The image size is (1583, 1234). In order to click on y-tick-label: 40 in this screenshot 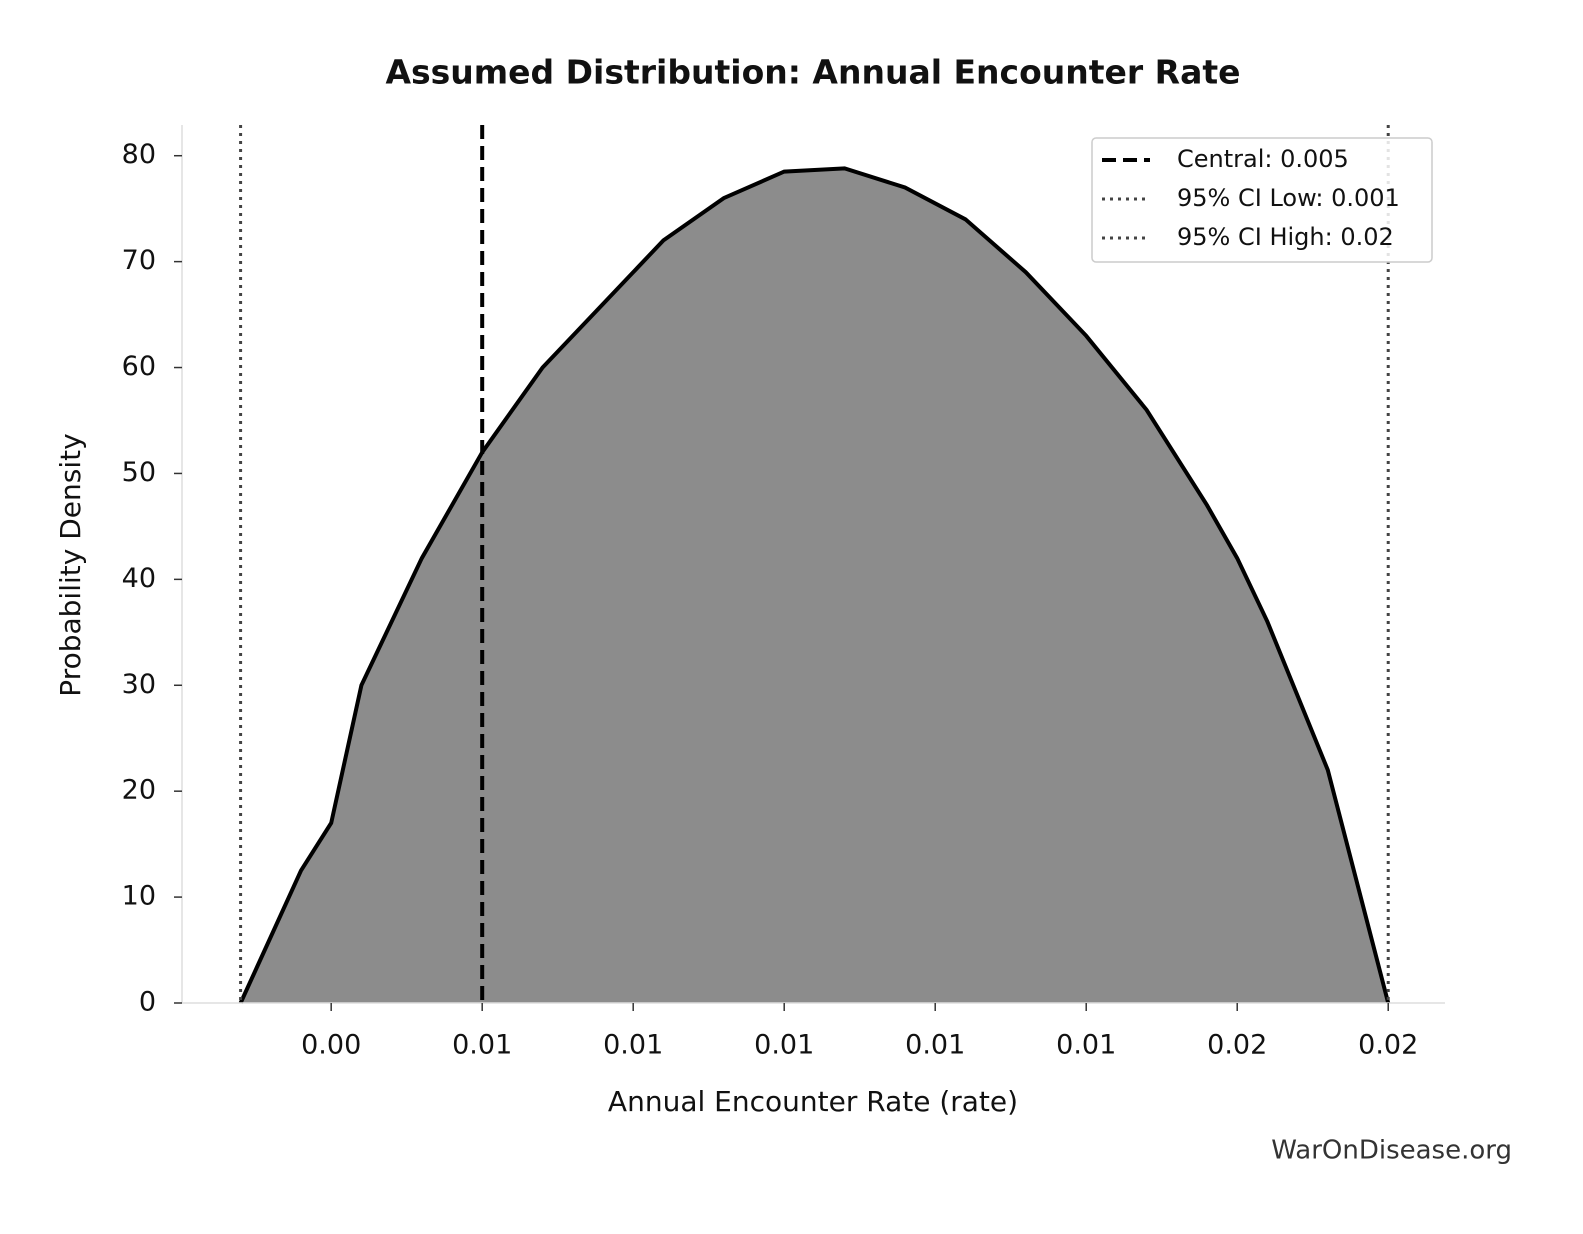, I will do `click(139, 578)`.